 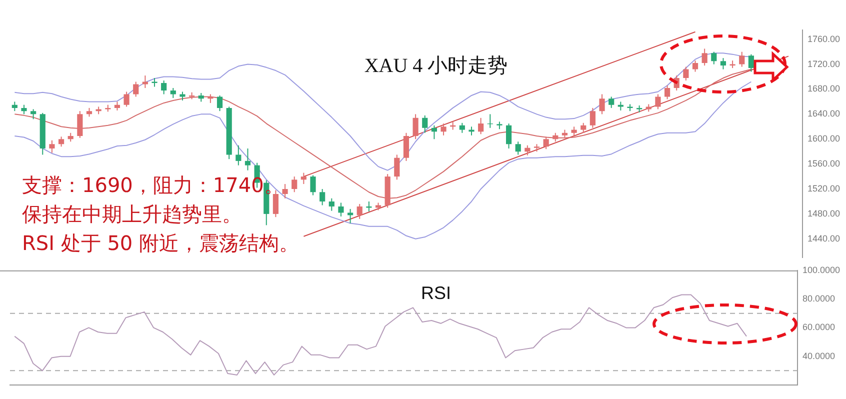 I want to click on annotation: 支撑：1690，阻力：1740。, so click(x=153, y=185).